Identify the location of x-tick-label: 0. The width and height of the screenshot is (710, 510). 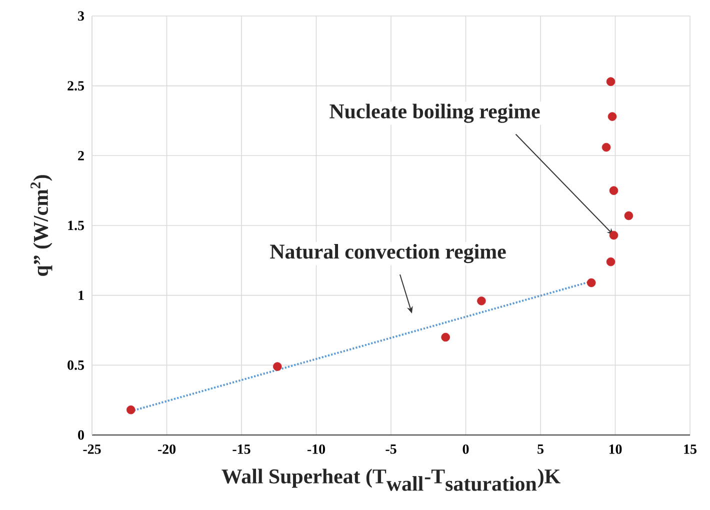
(465, 449).